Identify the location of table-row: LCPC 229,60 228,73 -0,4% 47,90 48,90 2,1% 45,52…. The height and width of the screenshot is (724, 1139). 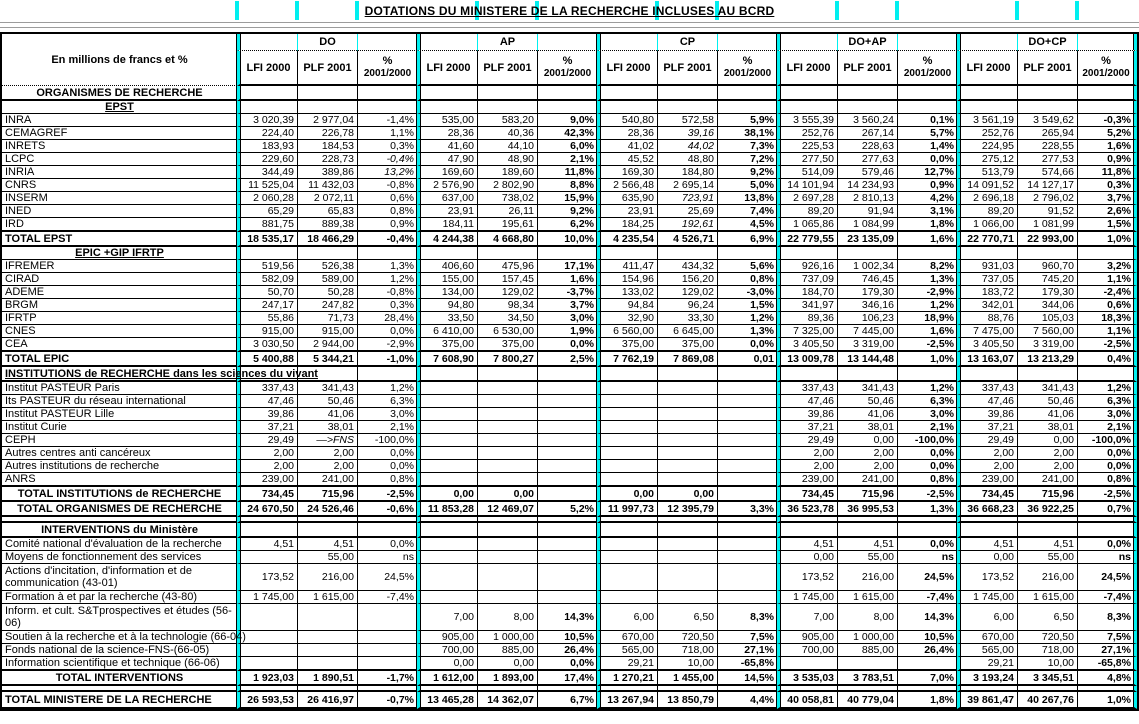
(569, 159).